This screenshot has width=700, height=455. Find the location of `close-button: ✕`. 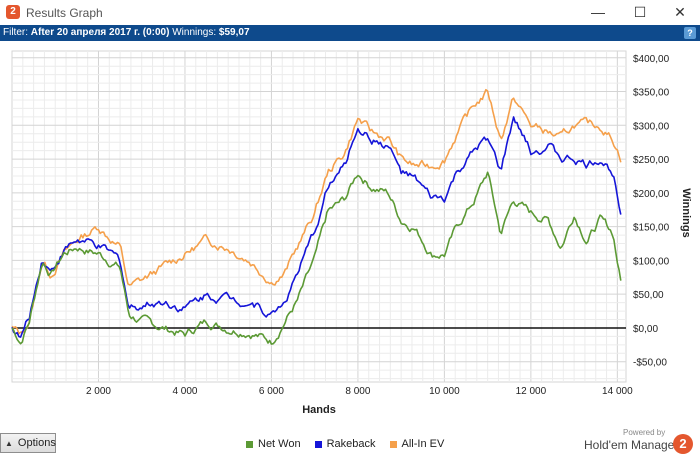

close-button: ✕ is located at coordinates (680, 12).